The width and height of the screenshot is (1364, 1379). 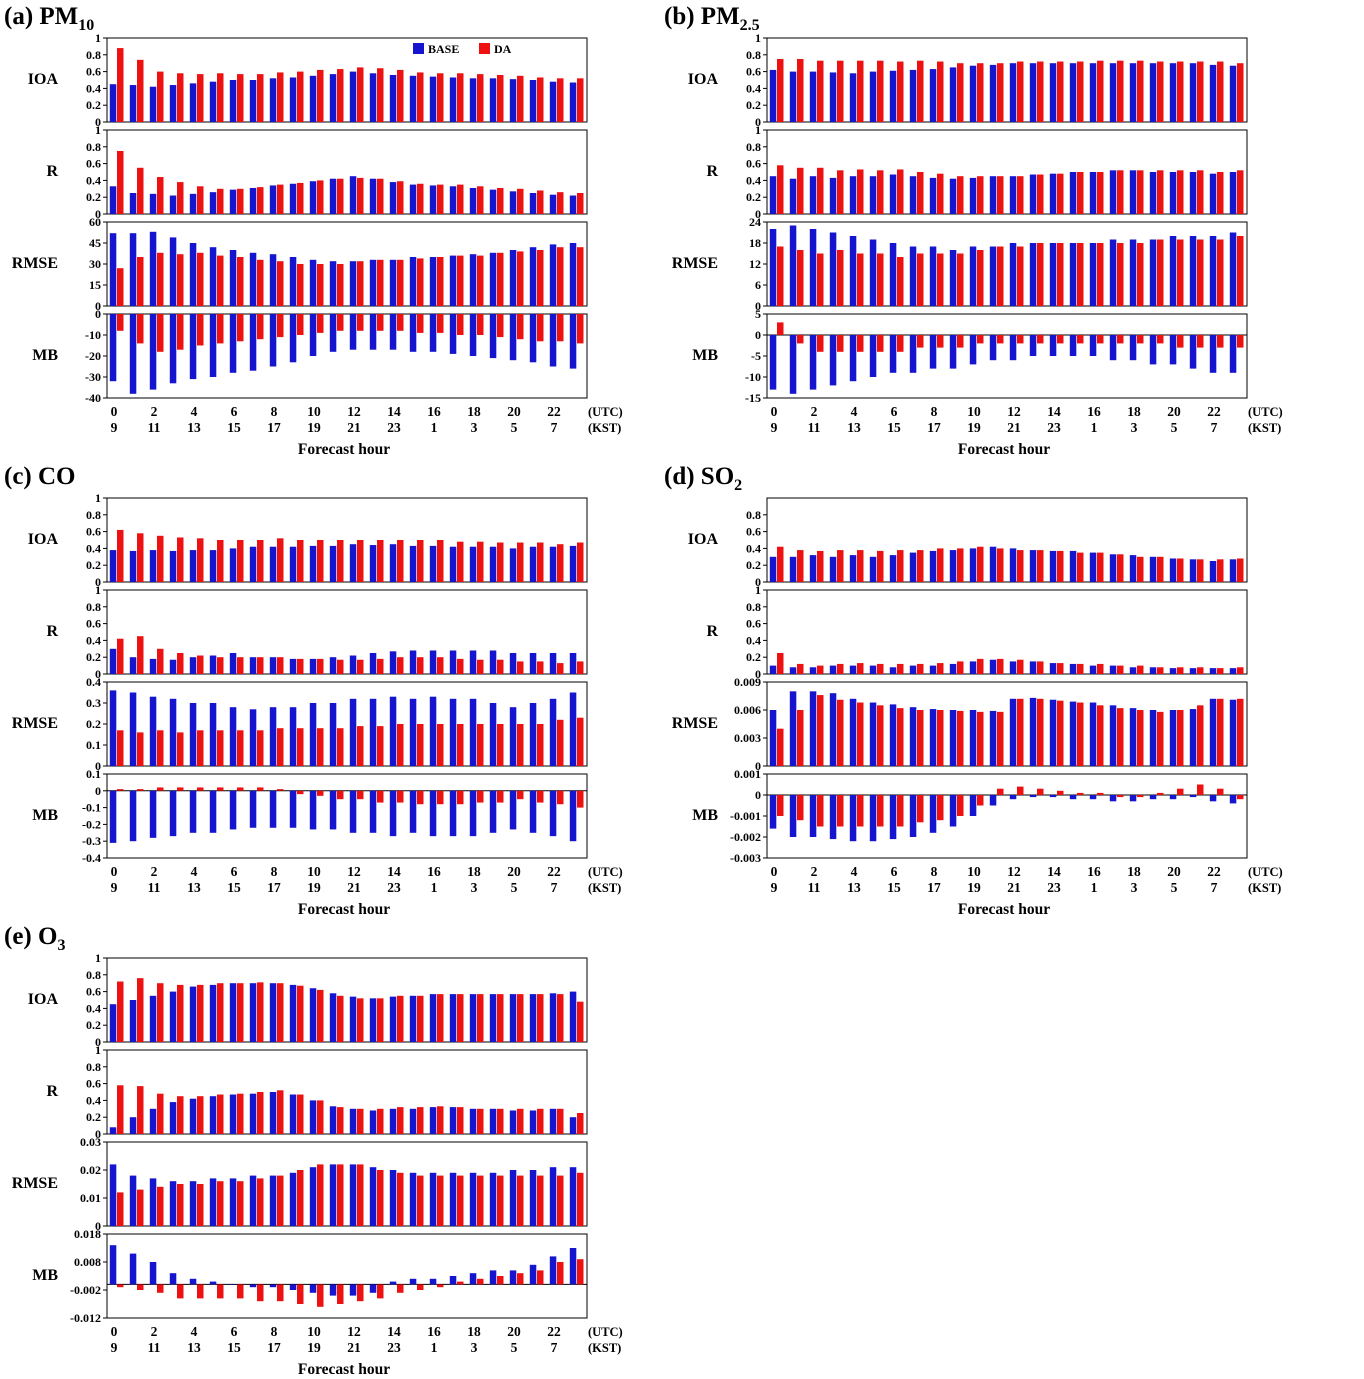 I want to click on x-tick-utc: 16, so click(x=434, y=411).